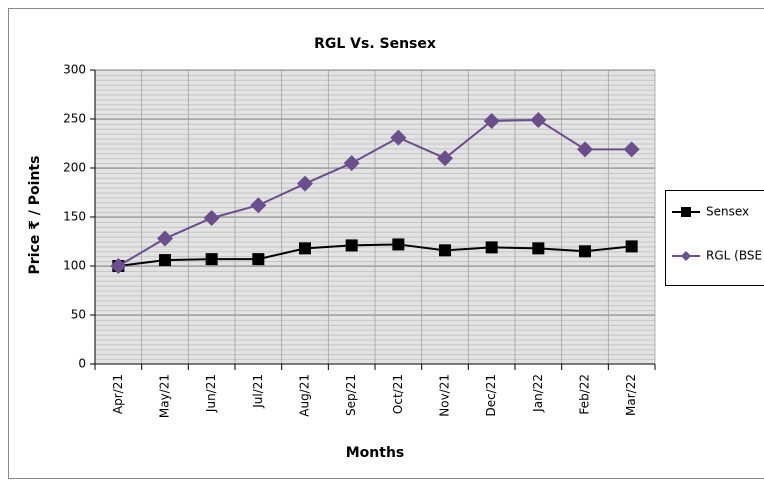 This screenshot has width=764, height=482. I want to click on legend-box, so click(714, 238).